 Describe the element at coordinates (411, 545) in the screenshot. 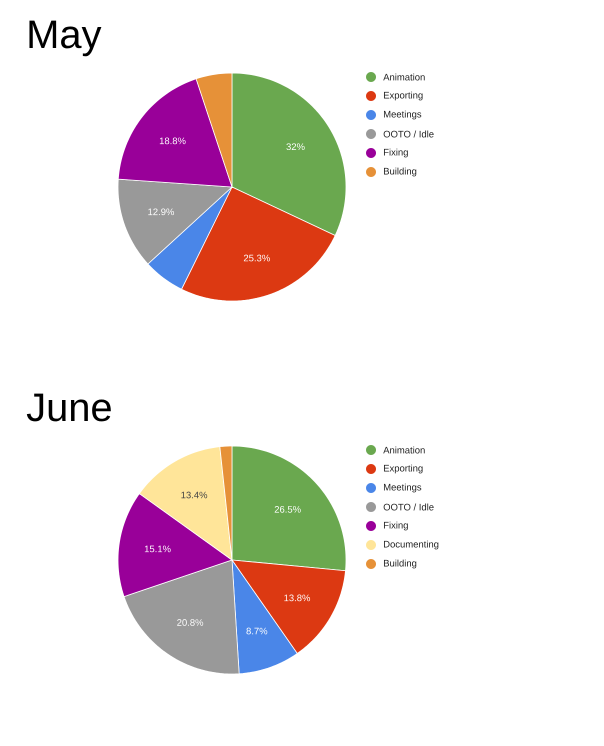

I see `legend-label: Documenting` at that location.